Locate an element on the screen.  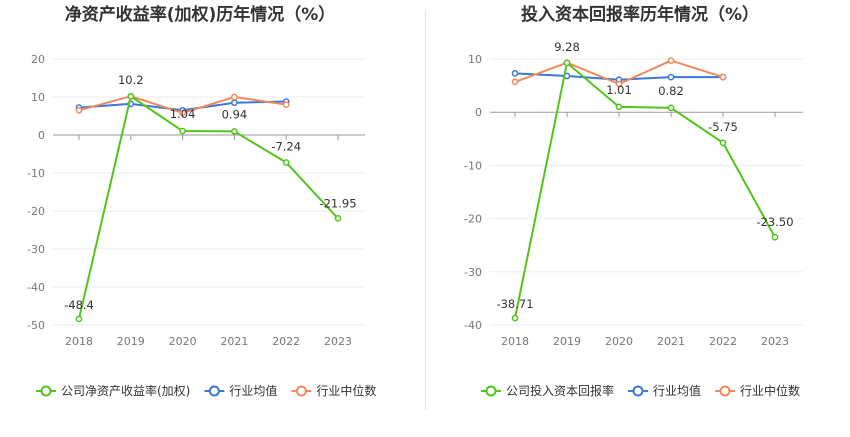
y-tick-label: -50 is located at coordinates (36, 325).